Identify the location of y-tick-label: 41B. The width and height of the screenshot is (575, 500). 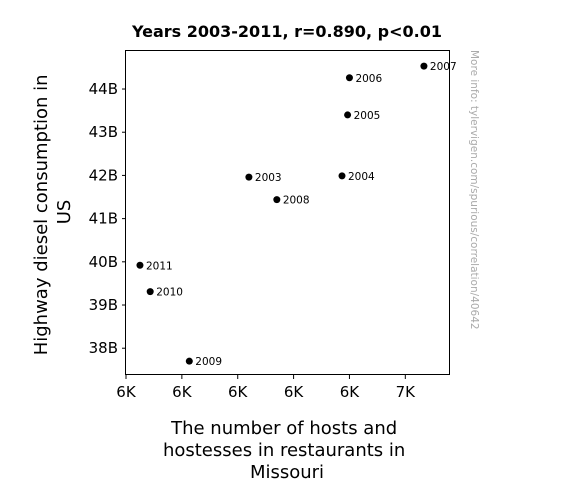
(103, 219).